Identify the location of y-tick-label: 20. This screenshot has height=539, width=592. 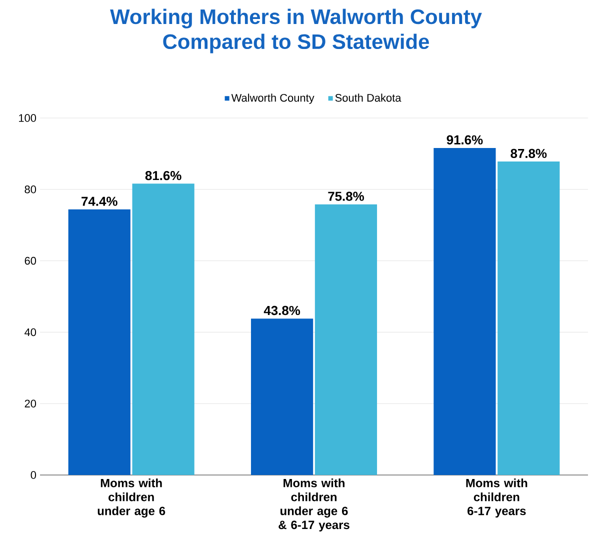
(30, 404).